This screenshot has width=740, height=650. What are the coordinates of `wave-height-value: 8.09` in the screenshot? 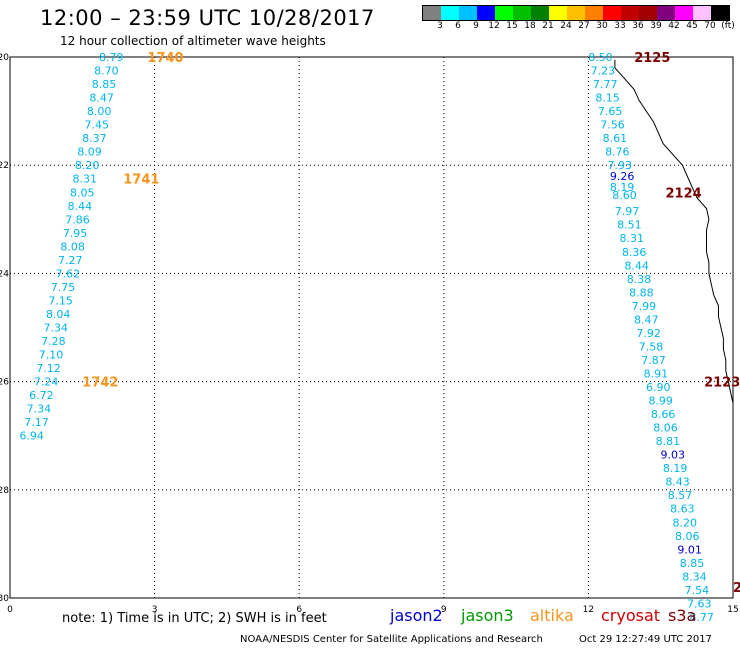 It's located at (89, 152).